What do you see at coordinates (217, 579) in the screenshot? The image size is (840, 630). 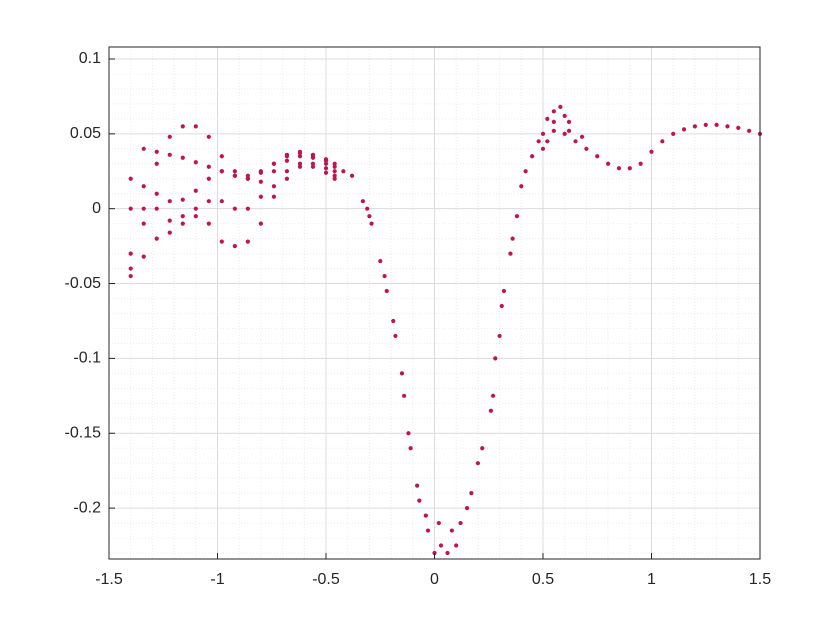 I see `x-tick-label: -1` at bounding box center [217, 579].